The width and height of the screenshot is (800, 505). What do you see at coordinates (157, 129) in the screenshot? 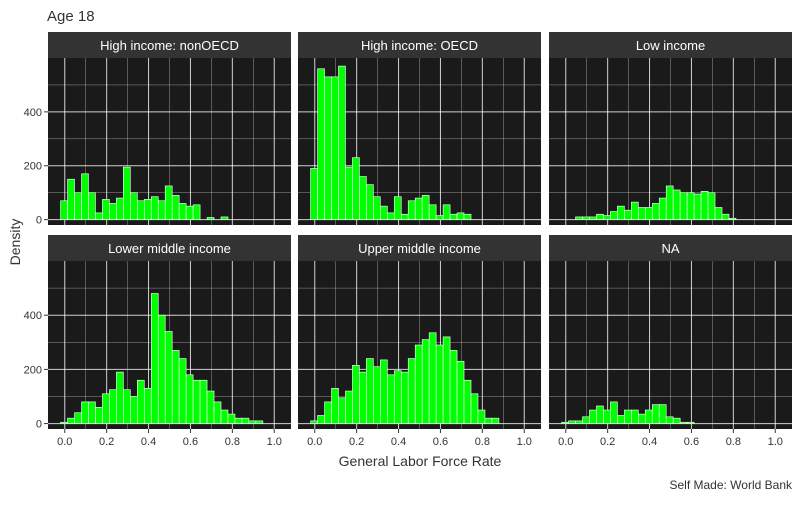
I see `facet-panel: High income: nonOECD 0 200 400` at bounding box center [157, 129].